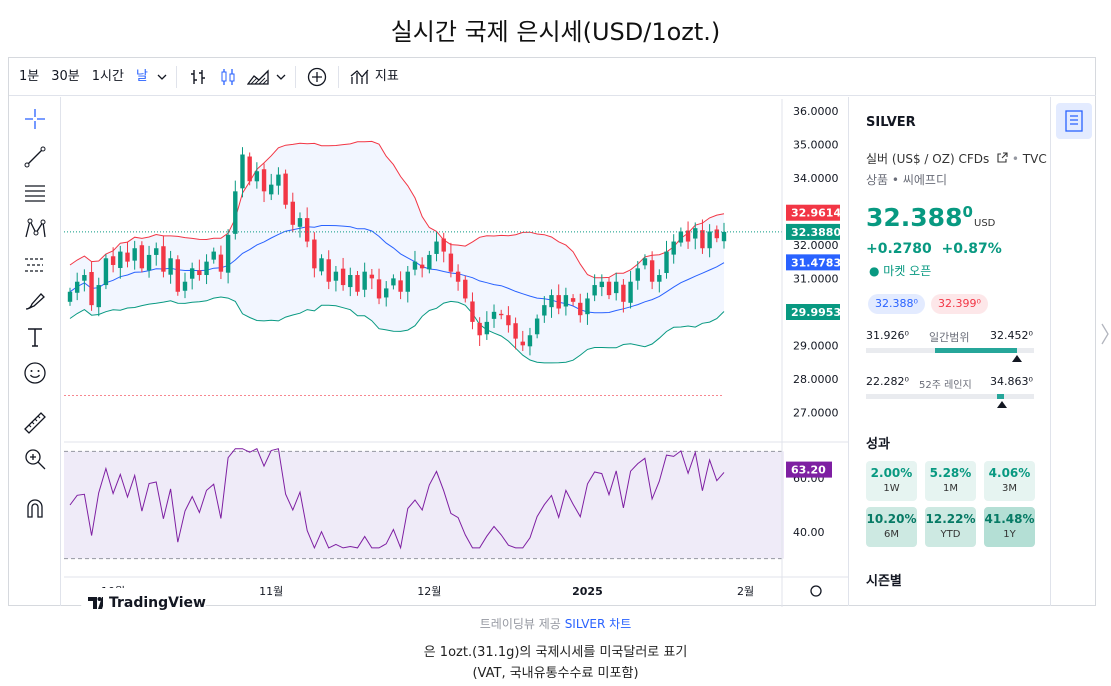 This screenshot has width=1111, height=686. I want to click on price-label-text: 31.4783, so click(816, 262).